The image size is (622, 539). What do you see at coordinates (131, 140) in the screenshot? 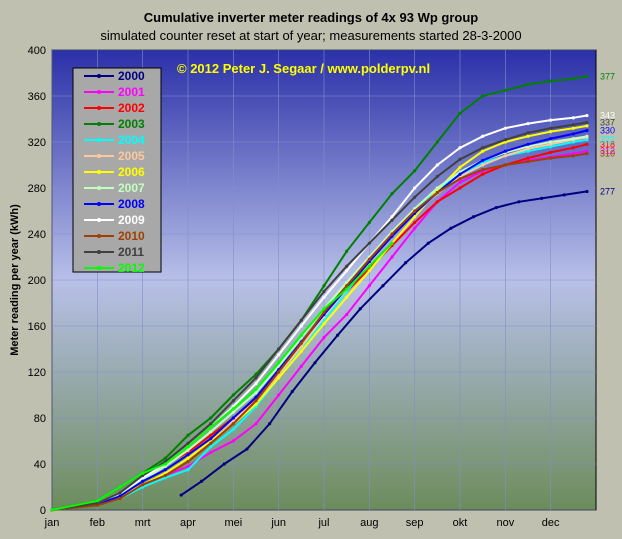
I see `legend-label-2004: 2004` at bounding box center [131, 140].